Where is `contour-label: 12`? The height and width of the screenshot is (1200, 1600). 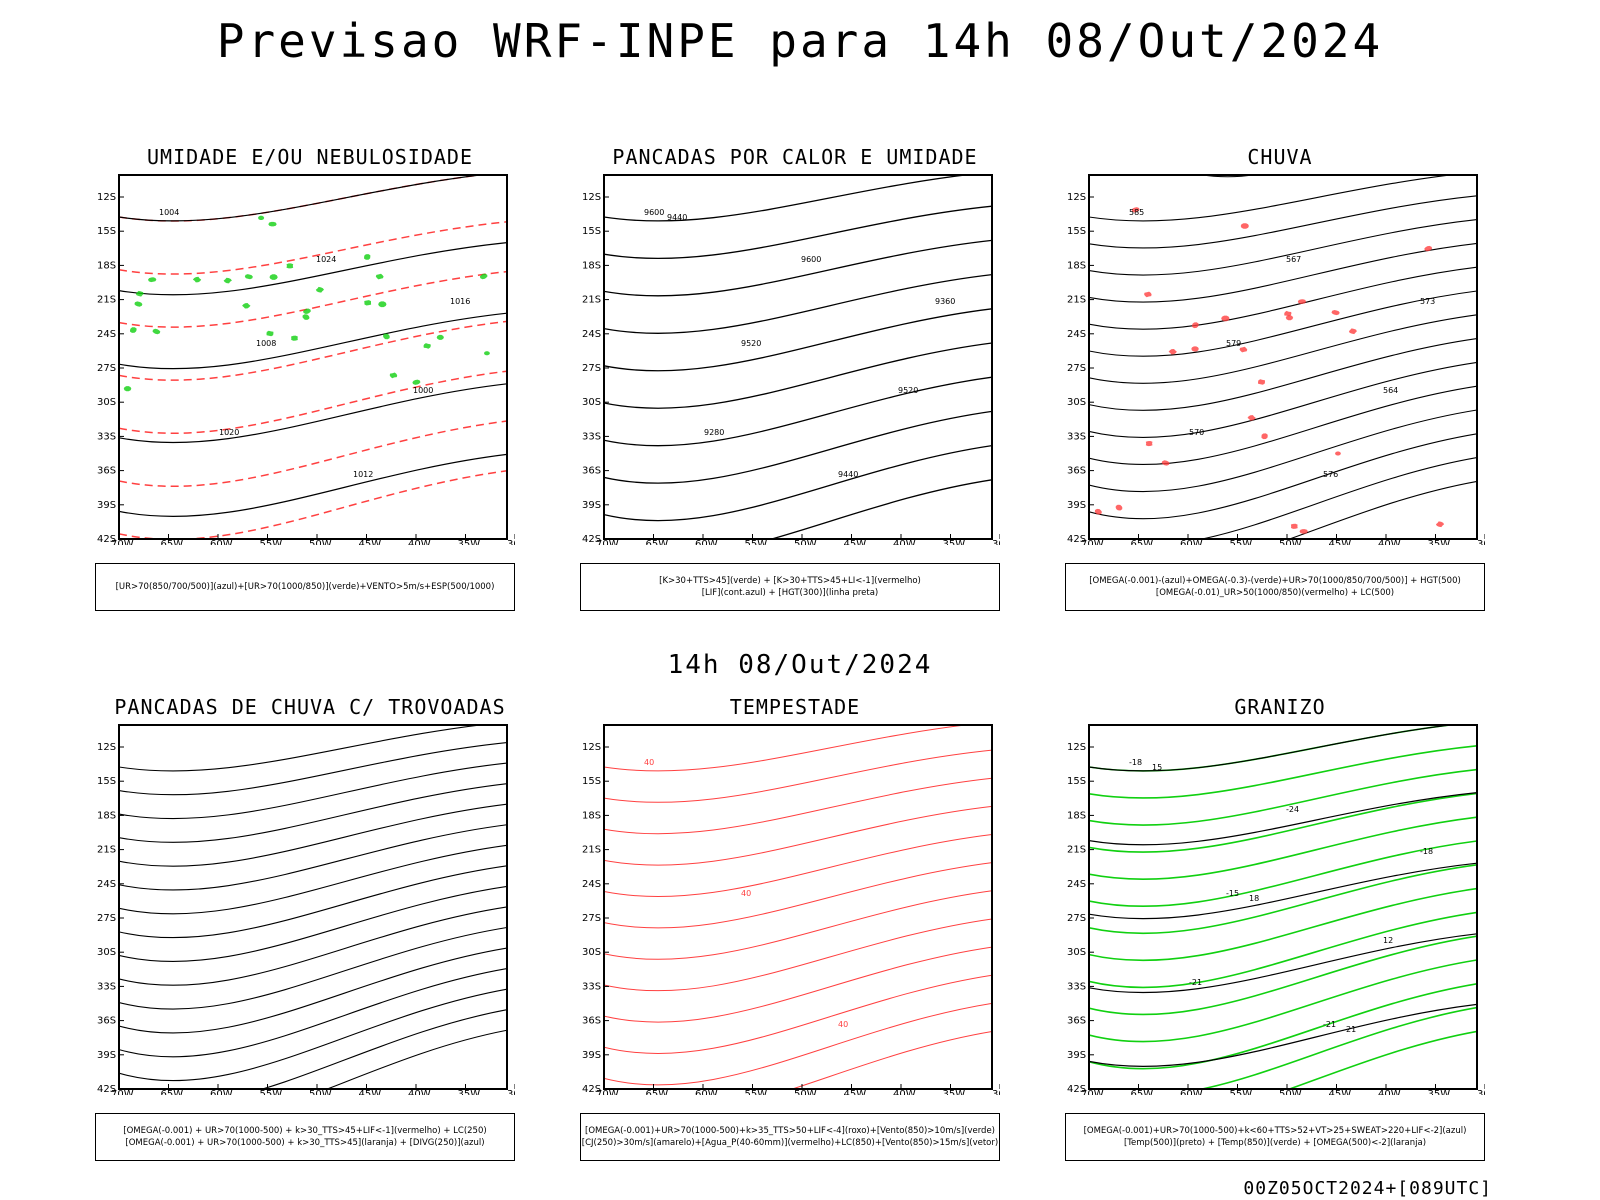
contour-label: 12 is located at coordinates (1388, 940).